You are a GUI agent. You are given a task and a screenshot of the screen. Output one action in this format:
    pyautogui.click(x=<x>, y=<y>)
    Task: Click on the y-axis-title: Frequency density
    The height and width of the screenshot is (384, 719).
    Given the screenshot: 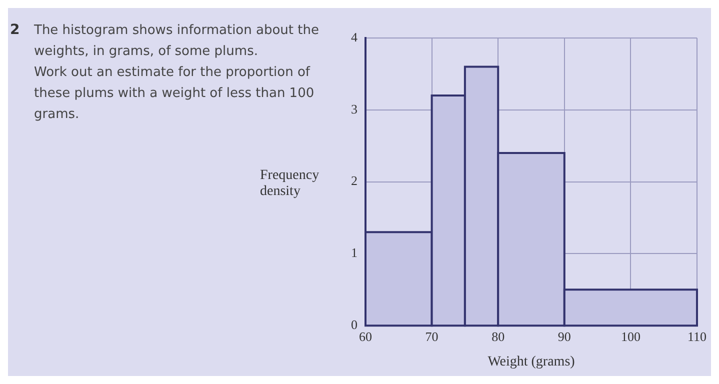 What is the action you would take?
    pyautogui.click(x=290, y=184)
    